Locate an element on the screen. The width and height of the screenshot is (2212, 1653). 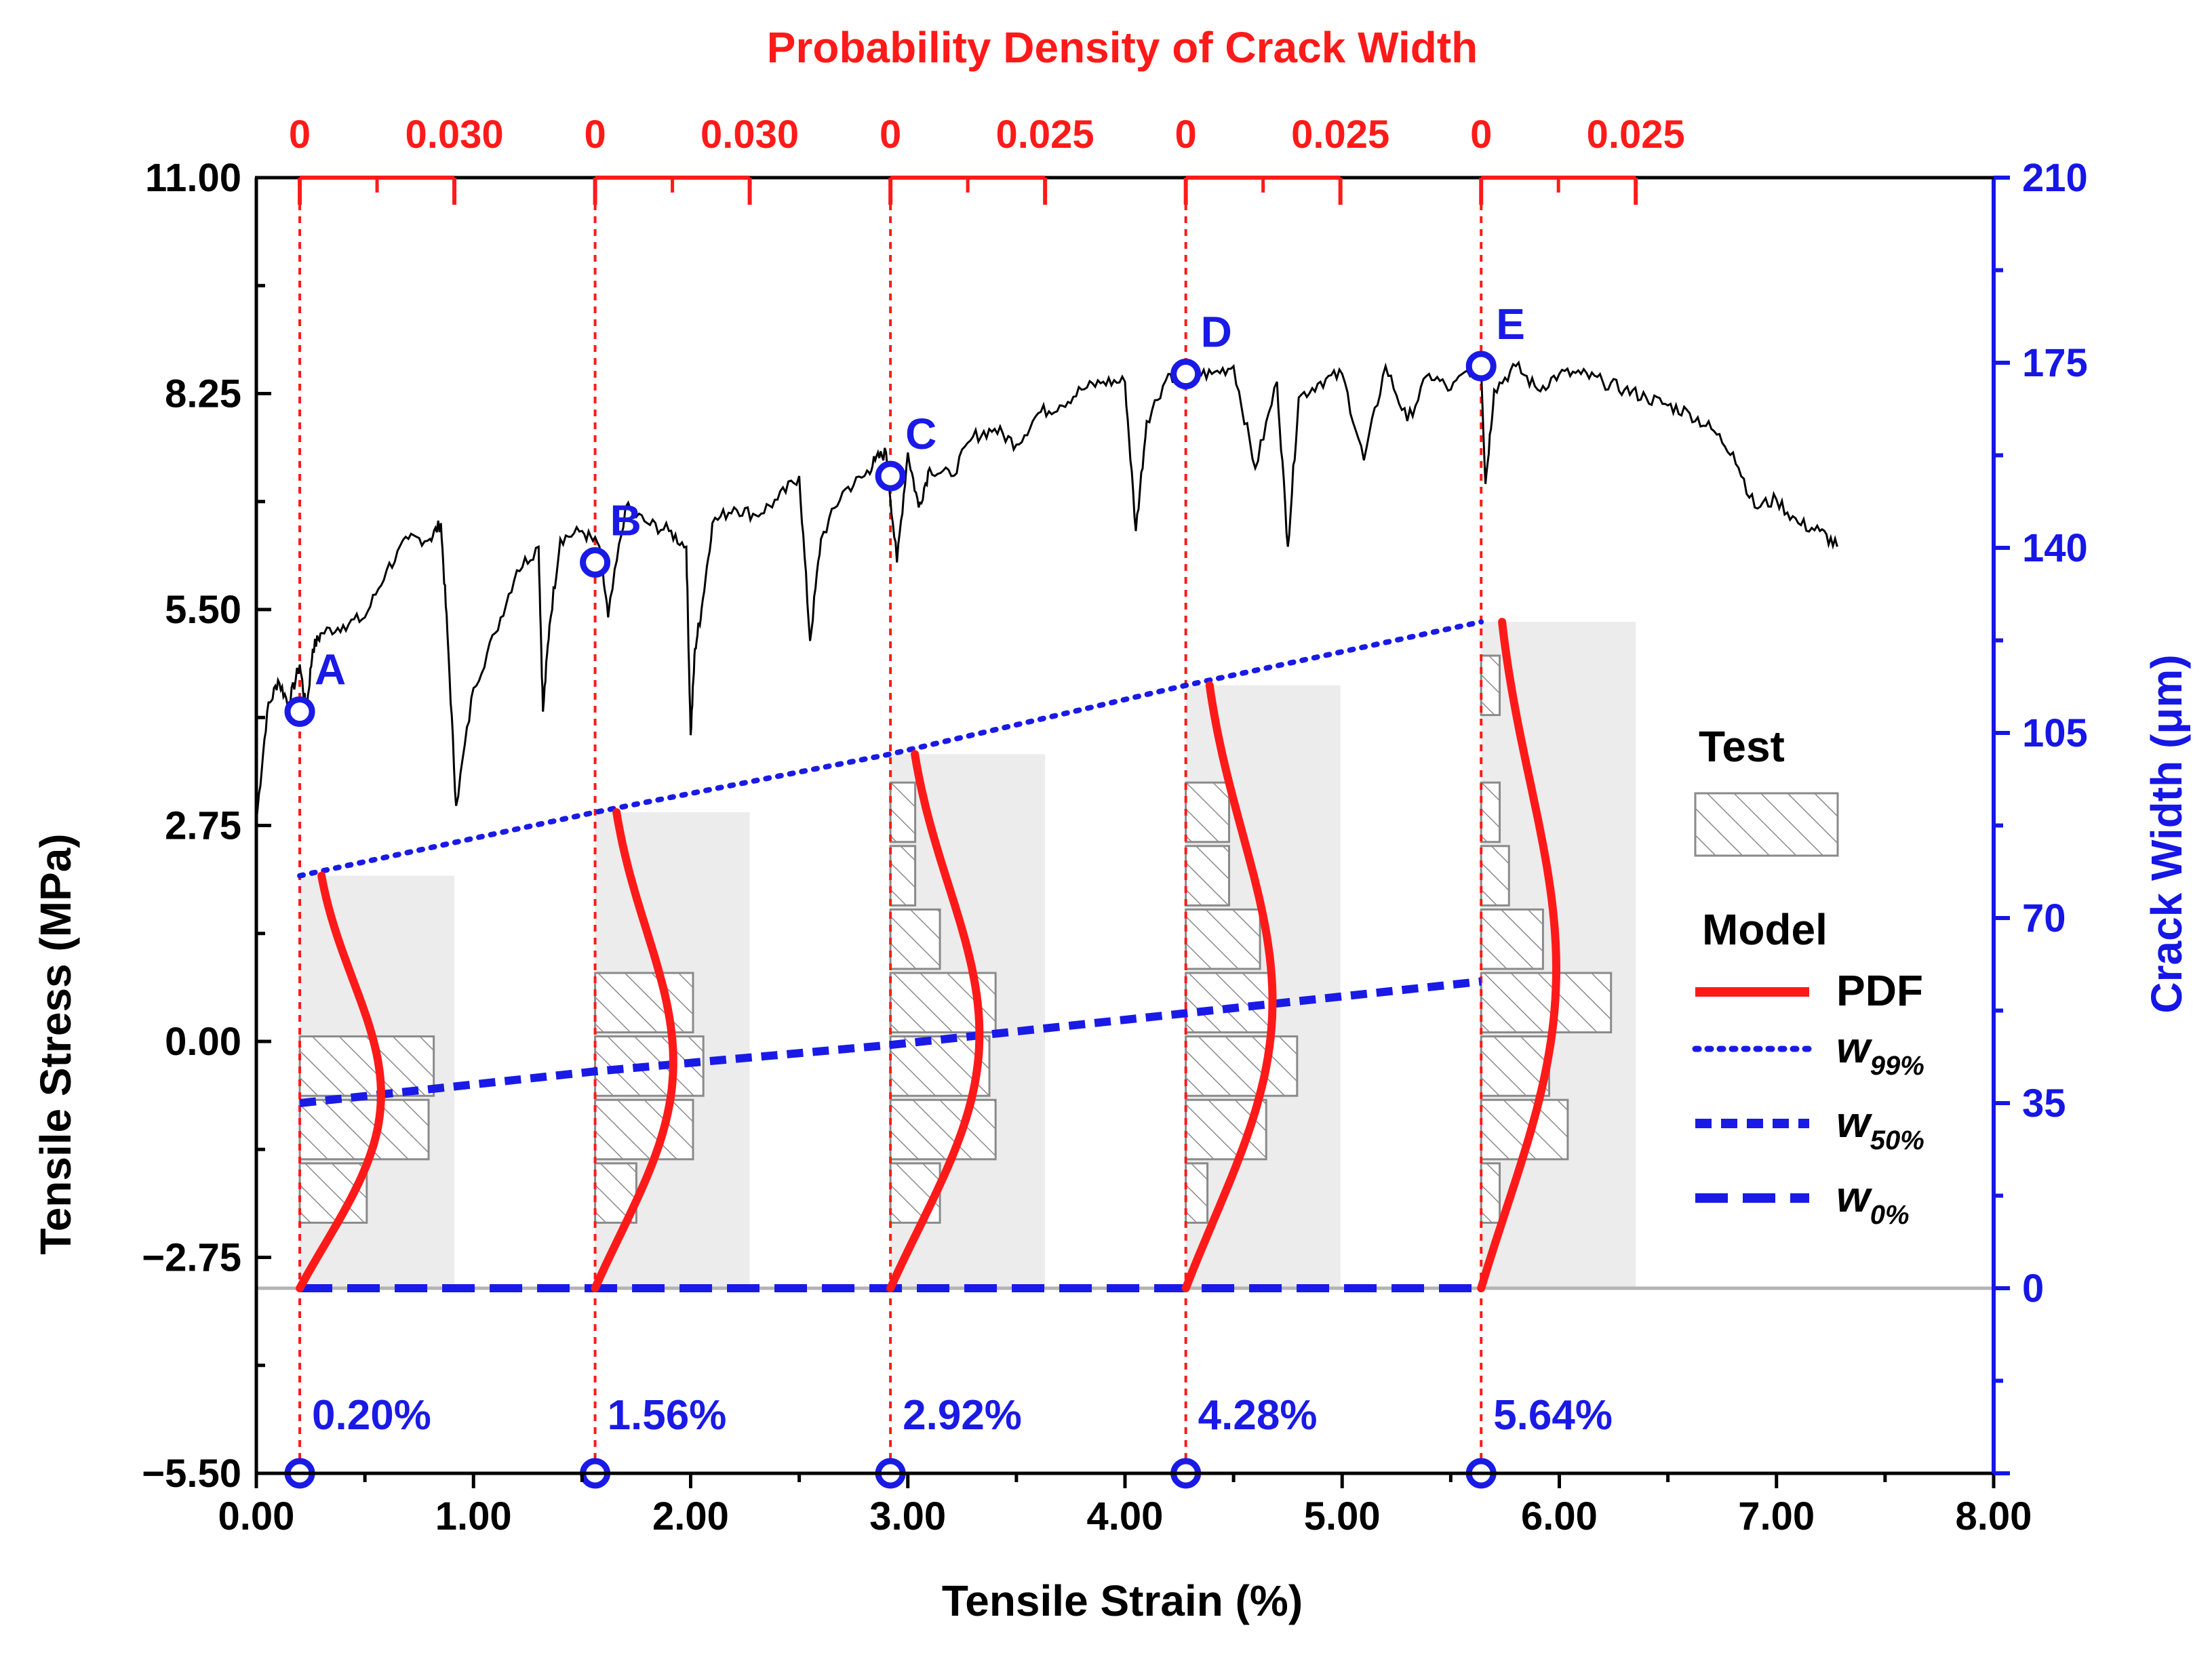
top-axis-title: Probability Density of Crack Width is located at coordinates (1123, 48).